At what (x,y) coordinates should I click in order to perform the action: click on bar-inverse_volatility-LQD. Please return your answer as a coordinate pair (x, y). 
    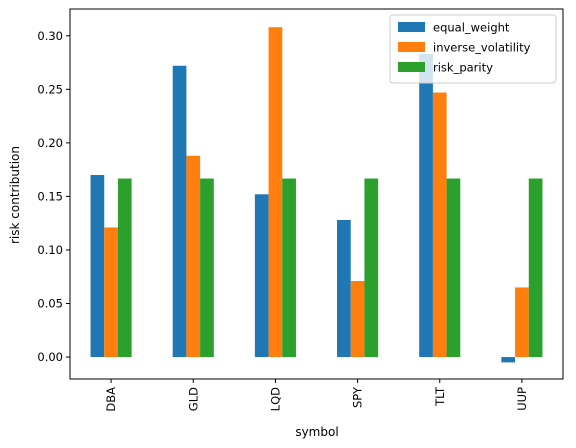
    Looking at the image, I should click on (275, 192).